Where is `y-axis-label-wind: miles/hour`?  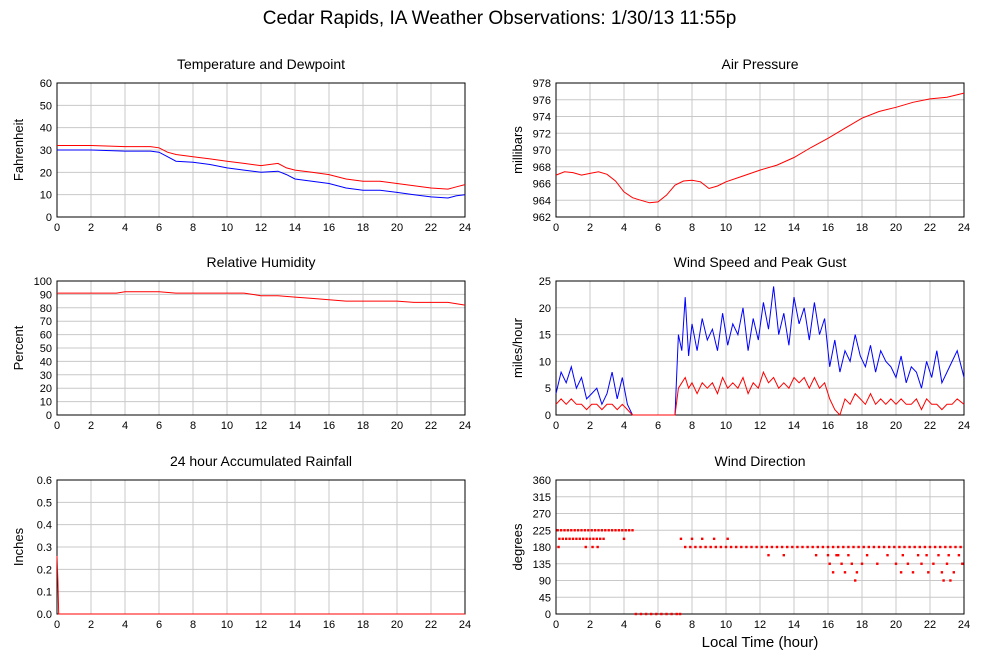
y-axis-label-wind: miles/hour is located at coordinates (517, 347).